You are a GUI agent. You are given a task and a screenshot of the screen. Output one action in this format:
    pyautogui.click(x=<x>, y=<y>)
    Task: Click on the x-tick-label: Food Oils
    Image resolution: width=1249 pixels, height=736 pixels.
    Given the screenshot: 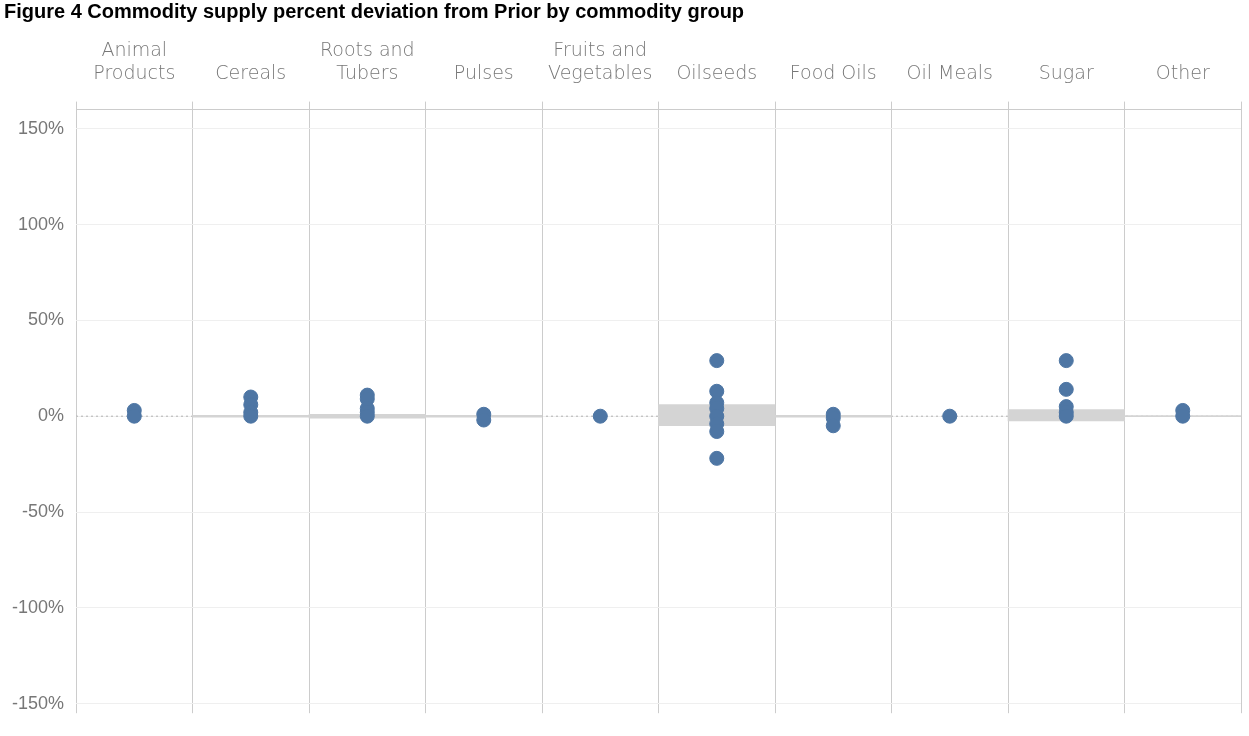 What is the action you would take?
    pyautogui.click(x=833, y=72)
    